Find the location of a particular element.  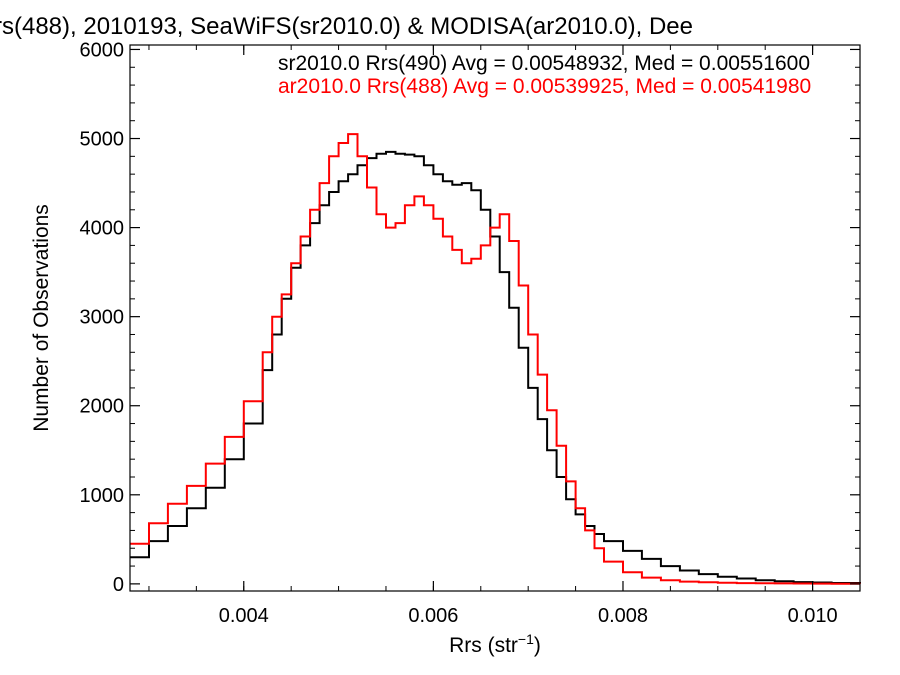

y-tick-label: 1000 is located at coordinates (102, 496).